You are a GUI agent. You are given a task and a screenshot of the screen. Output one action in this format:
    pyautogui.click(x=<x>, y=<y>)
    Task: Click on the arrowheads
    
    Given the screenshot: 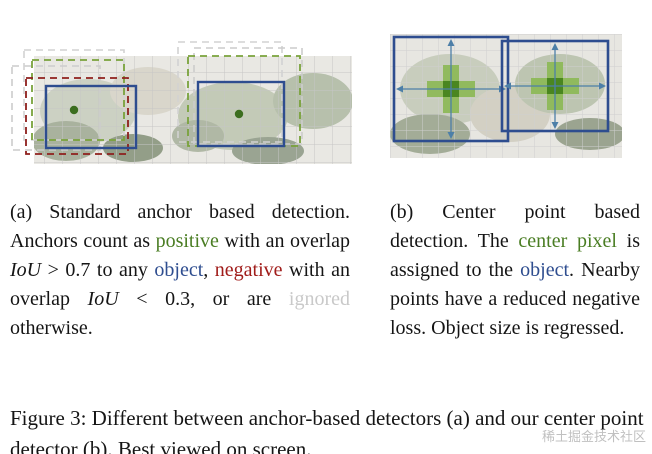 What is the action you would take?
    pyautogui.click(x=555, y=86)
    